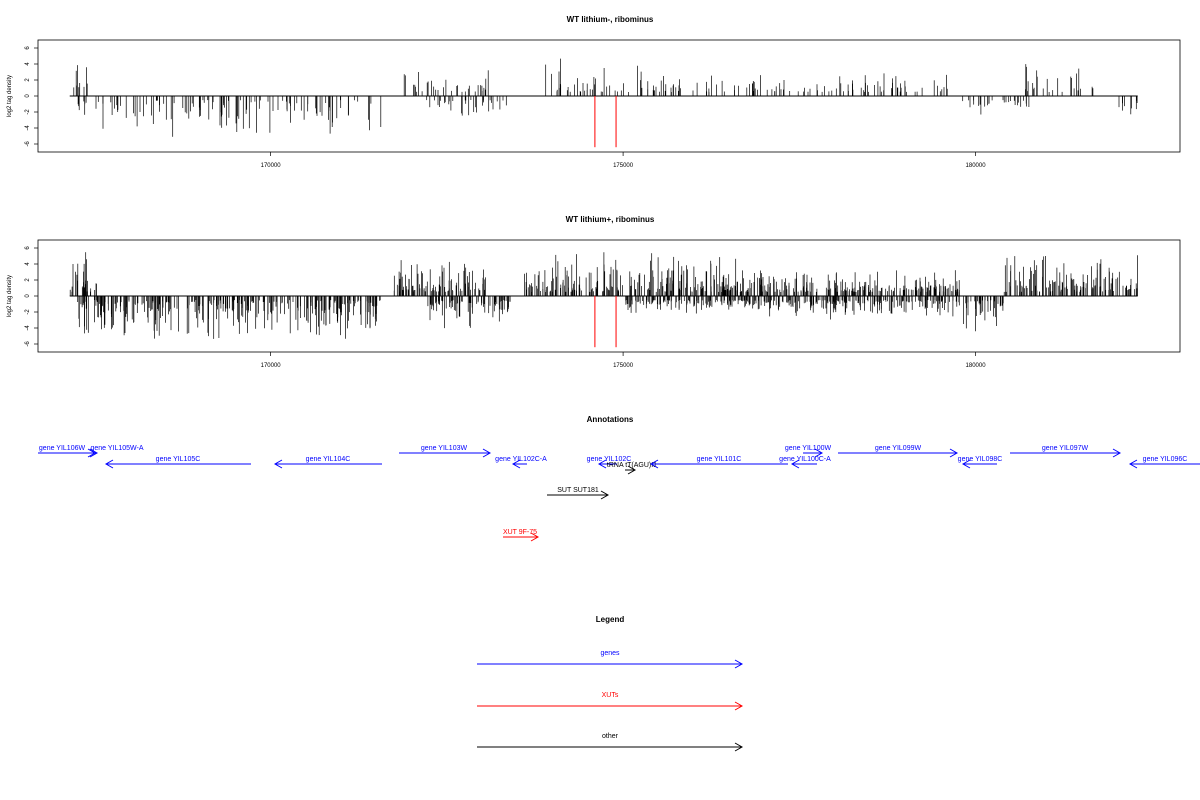 This screenshot has width=1200, height=800. I want to click on feature-label: gene YIL097W, so click(1065, 448).